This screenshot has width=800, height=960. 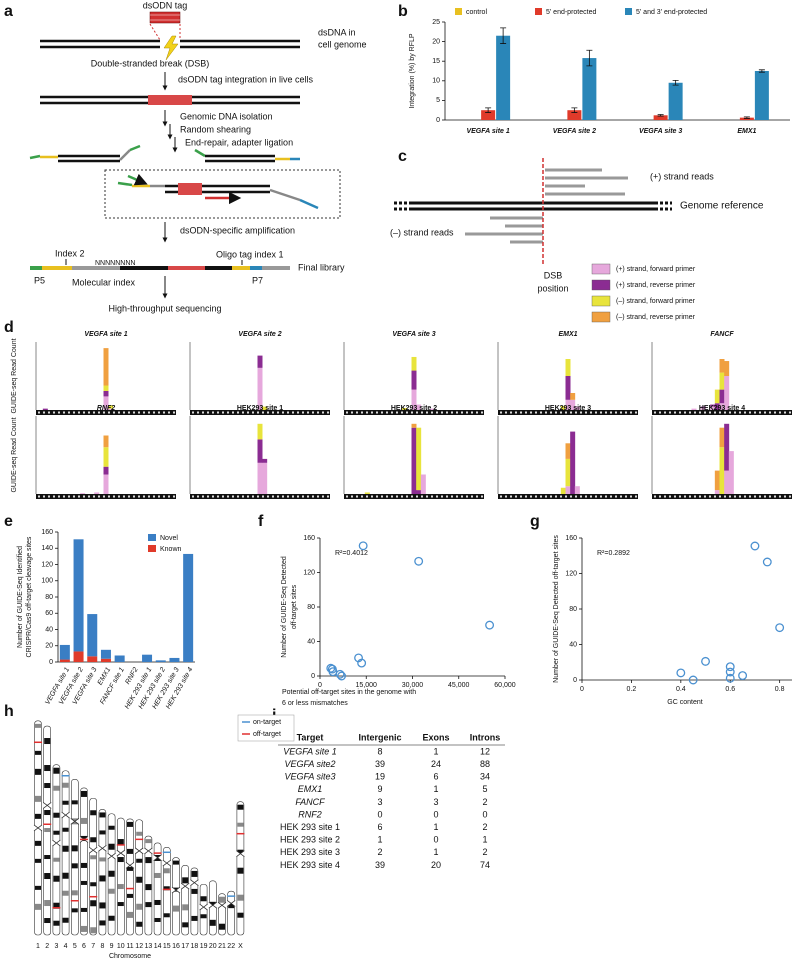 I want to click on legend-label: on-target, so click(x=267, y=722).